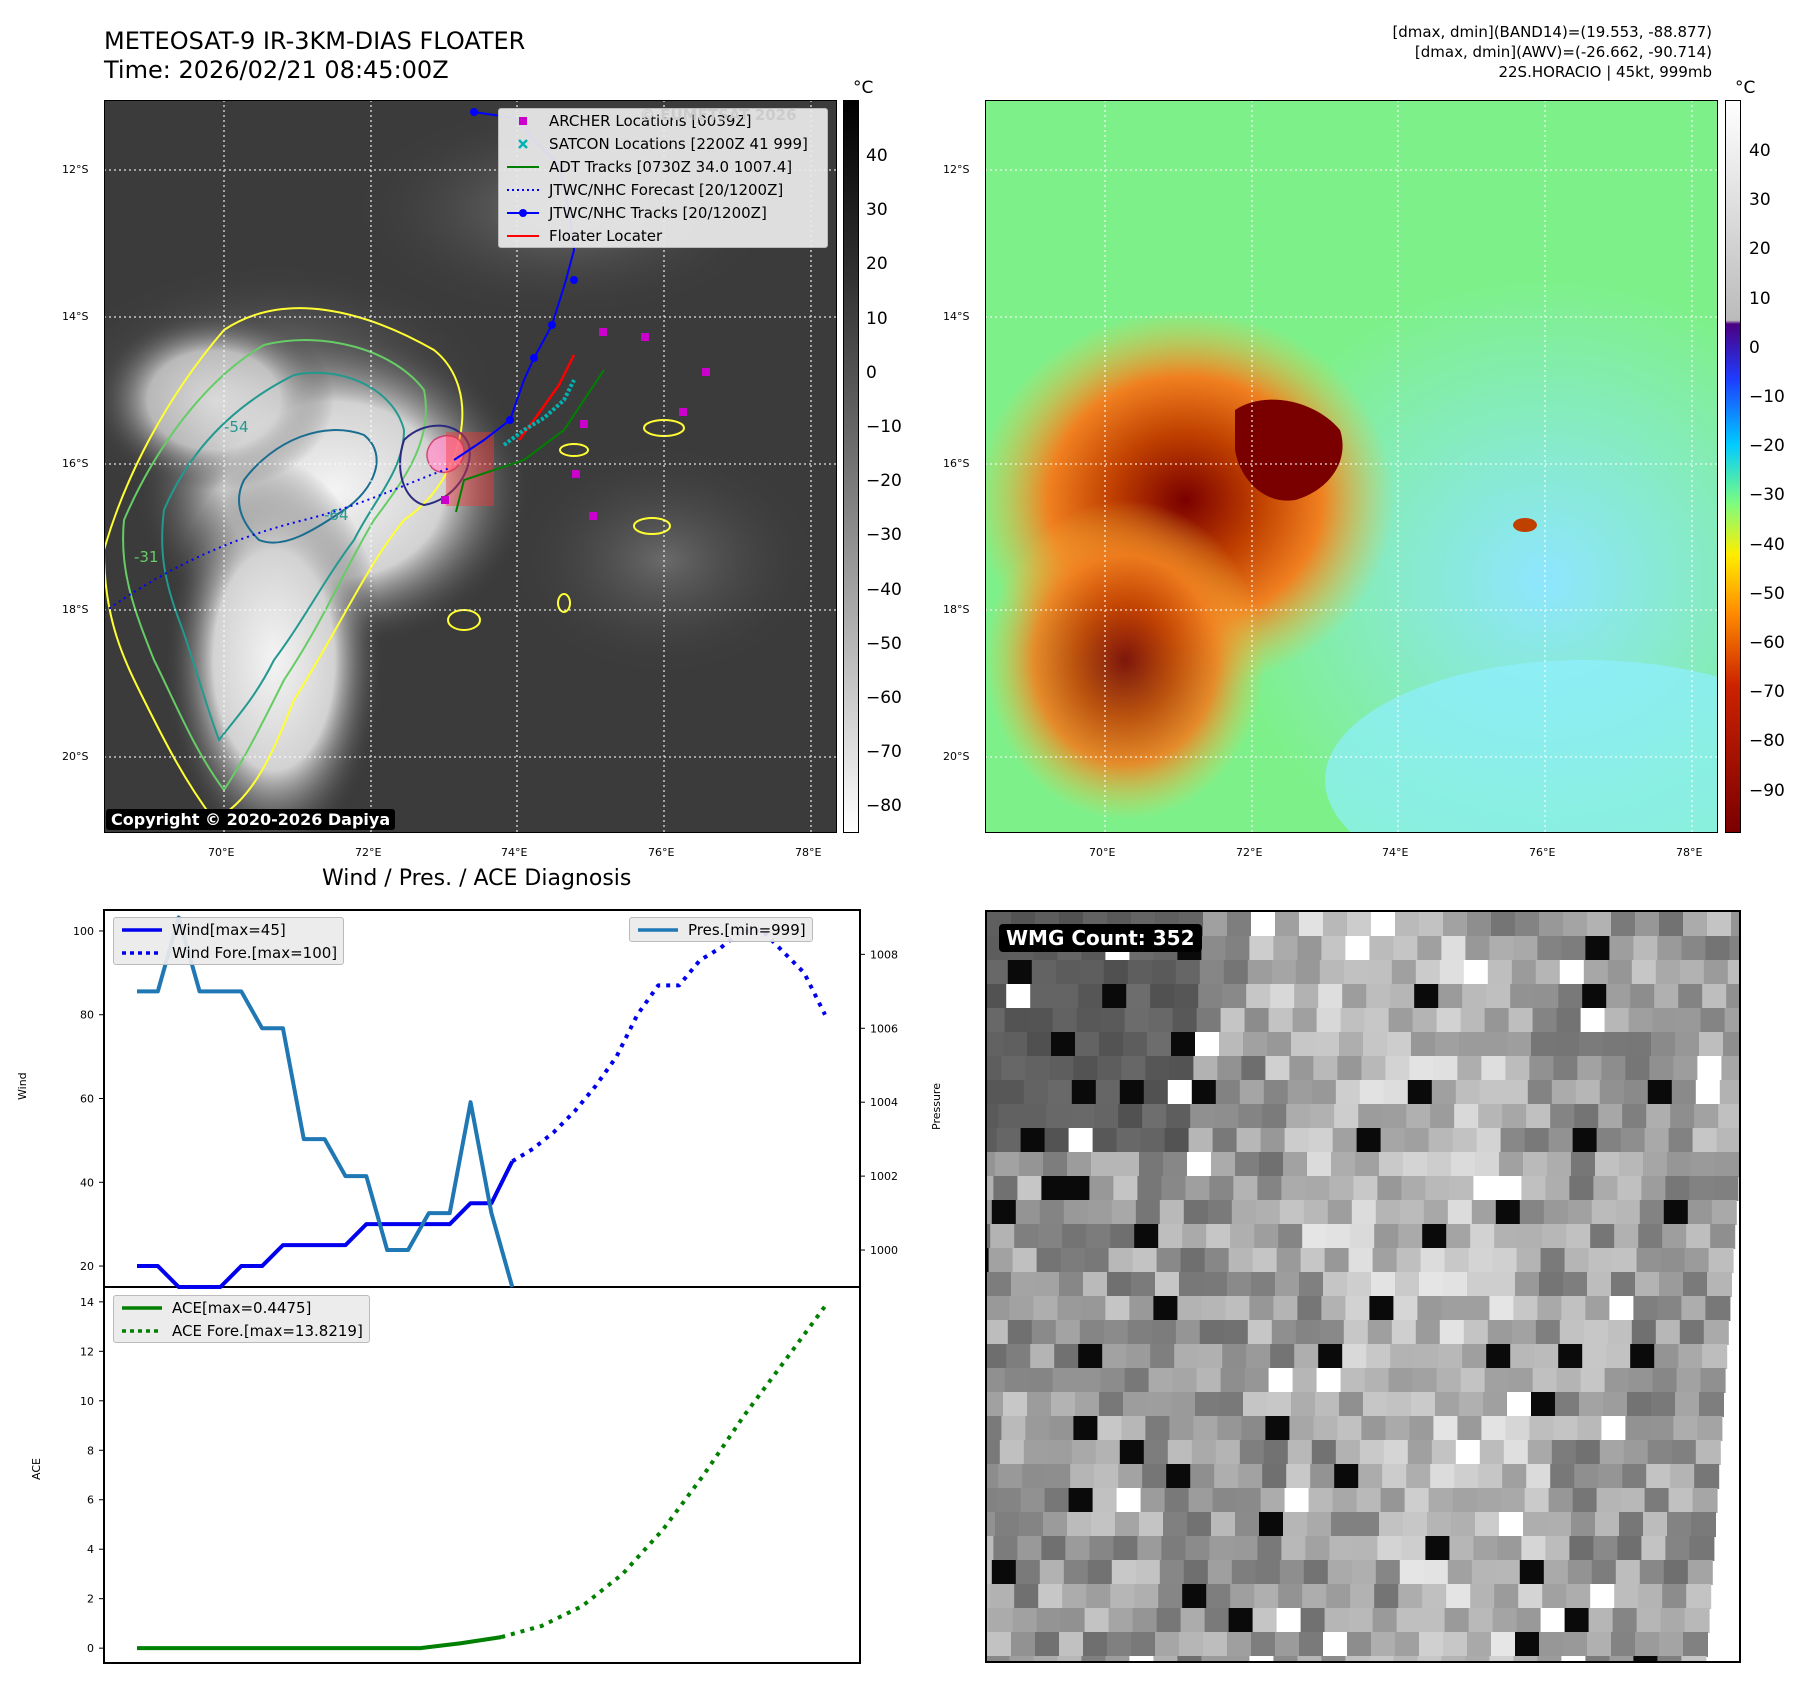 This screenshot has width=1797, height=1690. Describe the element at coordinates (87, 1099) in the screenshot. I see `wind-tick-label: 60` at that location.